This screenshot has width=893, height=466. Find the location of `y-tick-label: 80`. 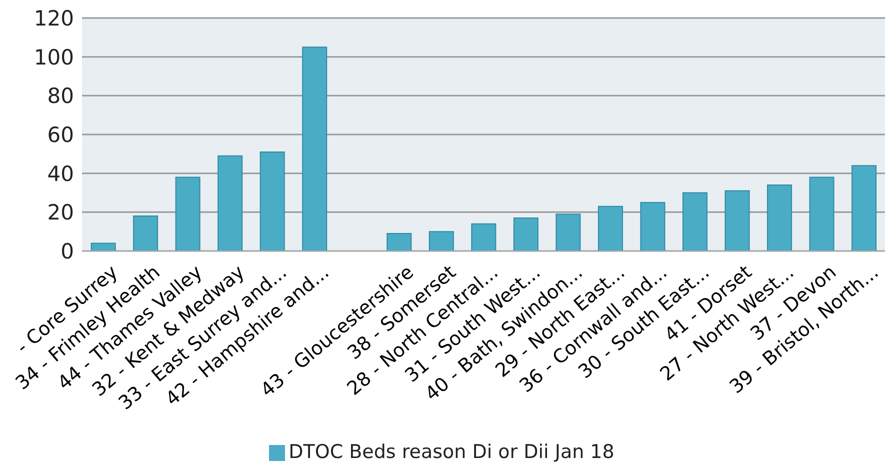

y-tick-label: 80 is located at coordinates (60, 96).